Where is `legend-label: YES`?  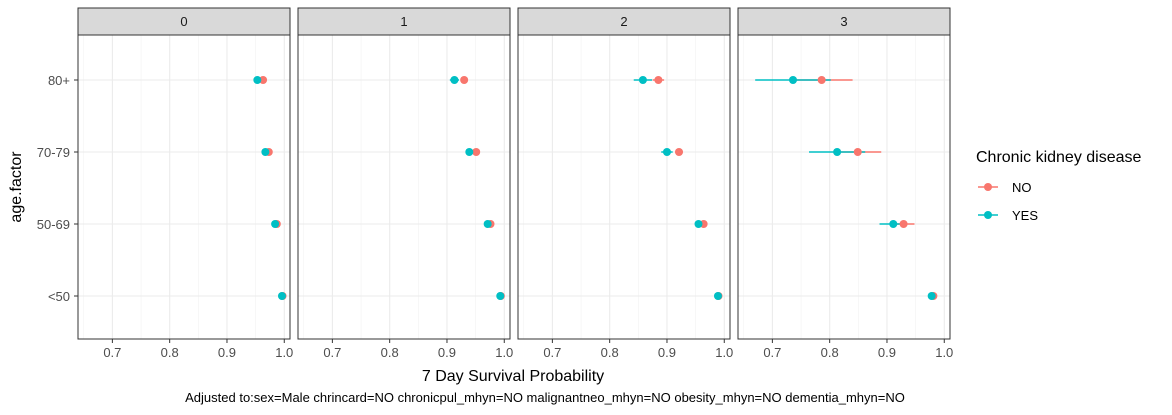 legend-label: YES is located at coordinates (1025, 215).